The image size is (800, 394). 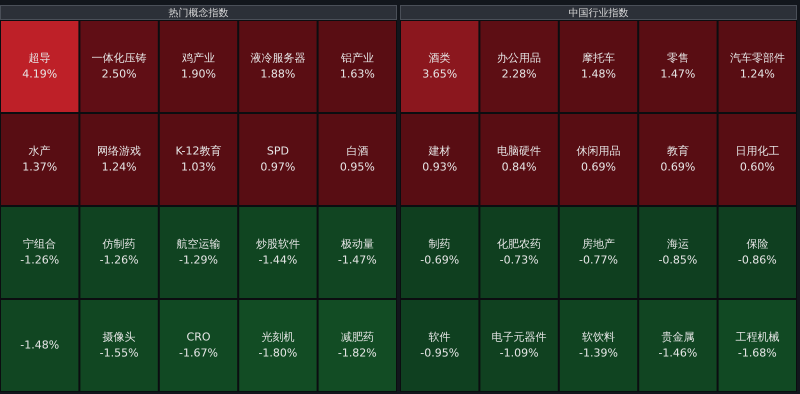 What do you see at coordinates (519, 259) in the screenshot?
I see `data-label: -0.73%` at bounding box center [519, 259].